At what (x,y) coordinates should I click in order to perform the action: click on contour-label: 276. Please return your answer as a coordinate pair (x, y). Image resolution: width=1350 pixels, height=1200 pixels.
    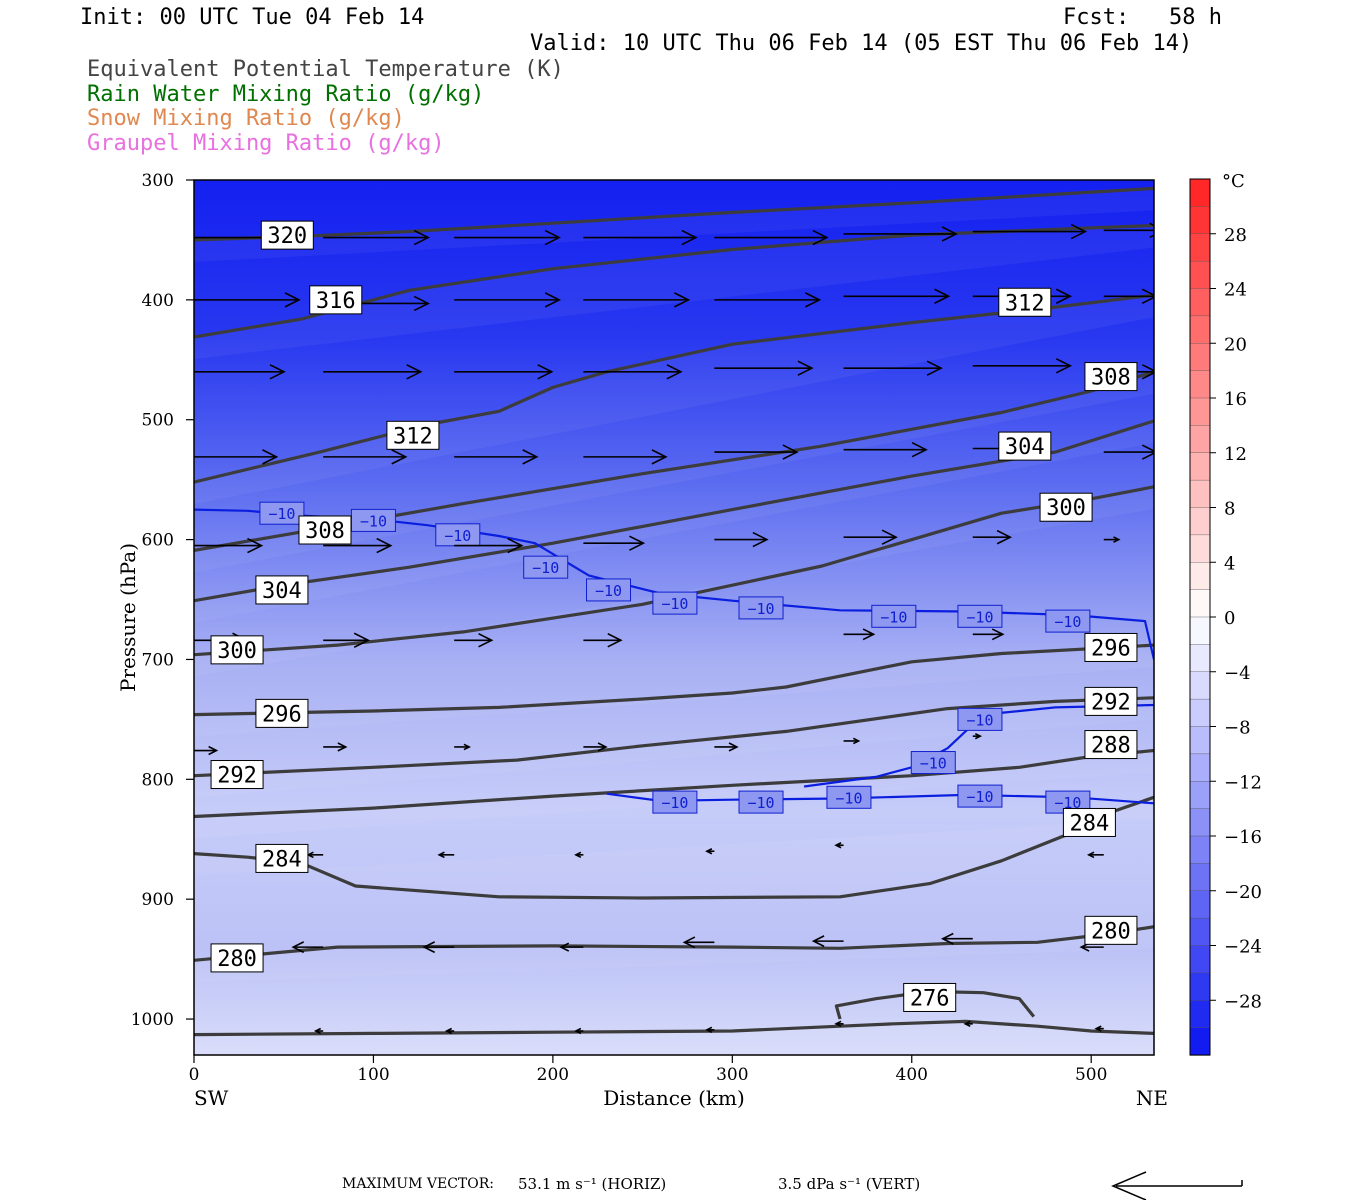
    Looking at the image, I should click on (930, 998).